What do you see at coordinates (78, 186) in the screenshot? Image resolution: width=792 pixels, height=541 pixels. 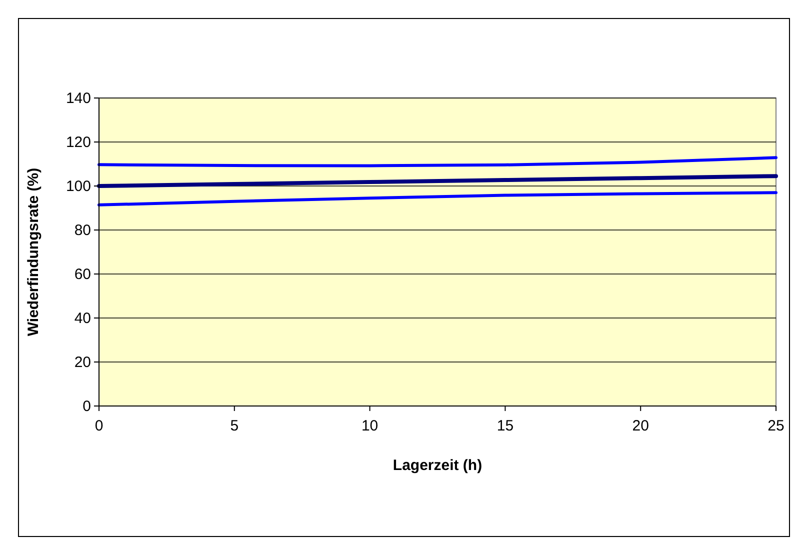 I see `y-tick-label: 100` at bounding box center [78, 186].